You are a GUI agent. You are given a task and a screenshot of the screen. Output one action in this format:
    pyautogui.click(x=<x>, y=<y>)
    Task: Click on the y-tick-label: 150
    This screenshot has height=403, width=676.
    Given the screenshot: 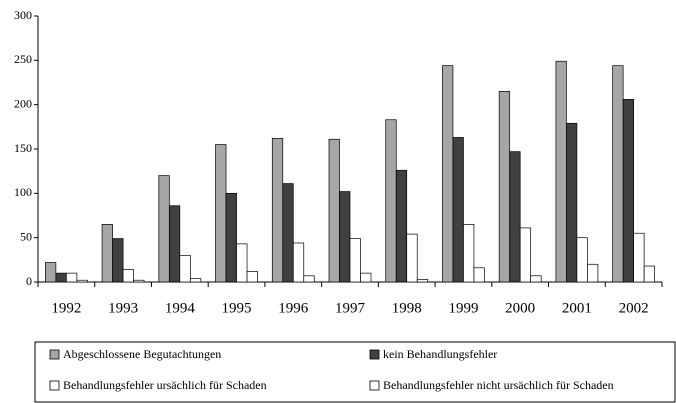 What is the action you would take?
    pyautogui.click(x=23, y=148)
    